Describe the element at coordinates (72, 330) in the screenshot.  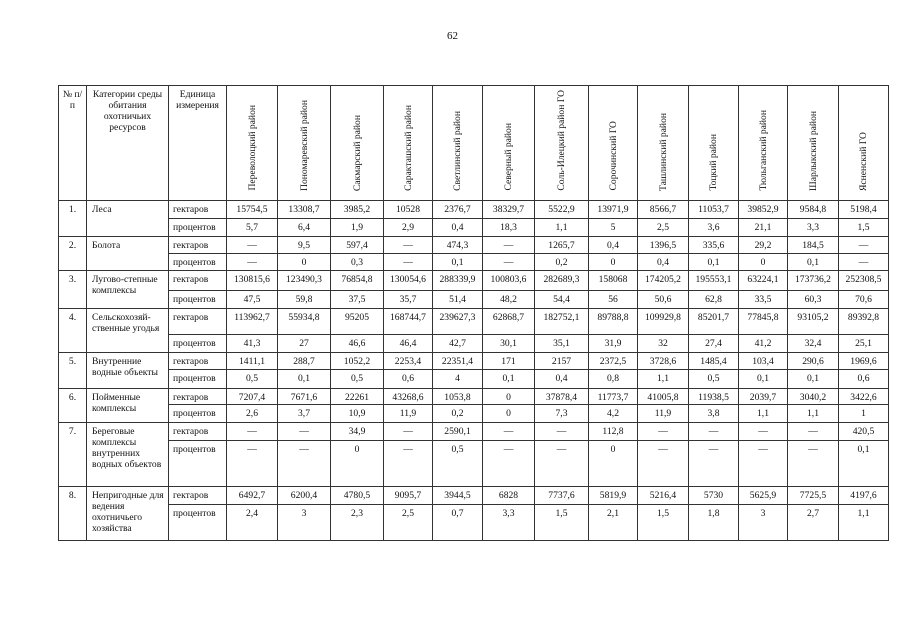
I see `row-number: 4.` at that location.